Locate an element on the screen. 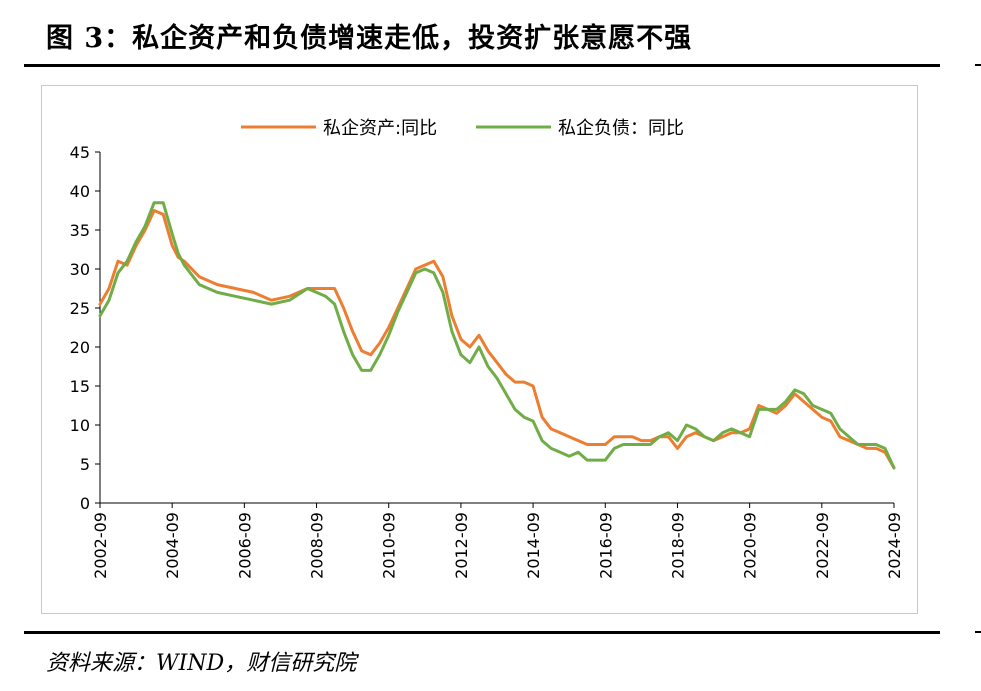 Image resolution: width=981 pixels, height=691 pixels. y-tick-label: 5 is located at coordinates (85, 464).